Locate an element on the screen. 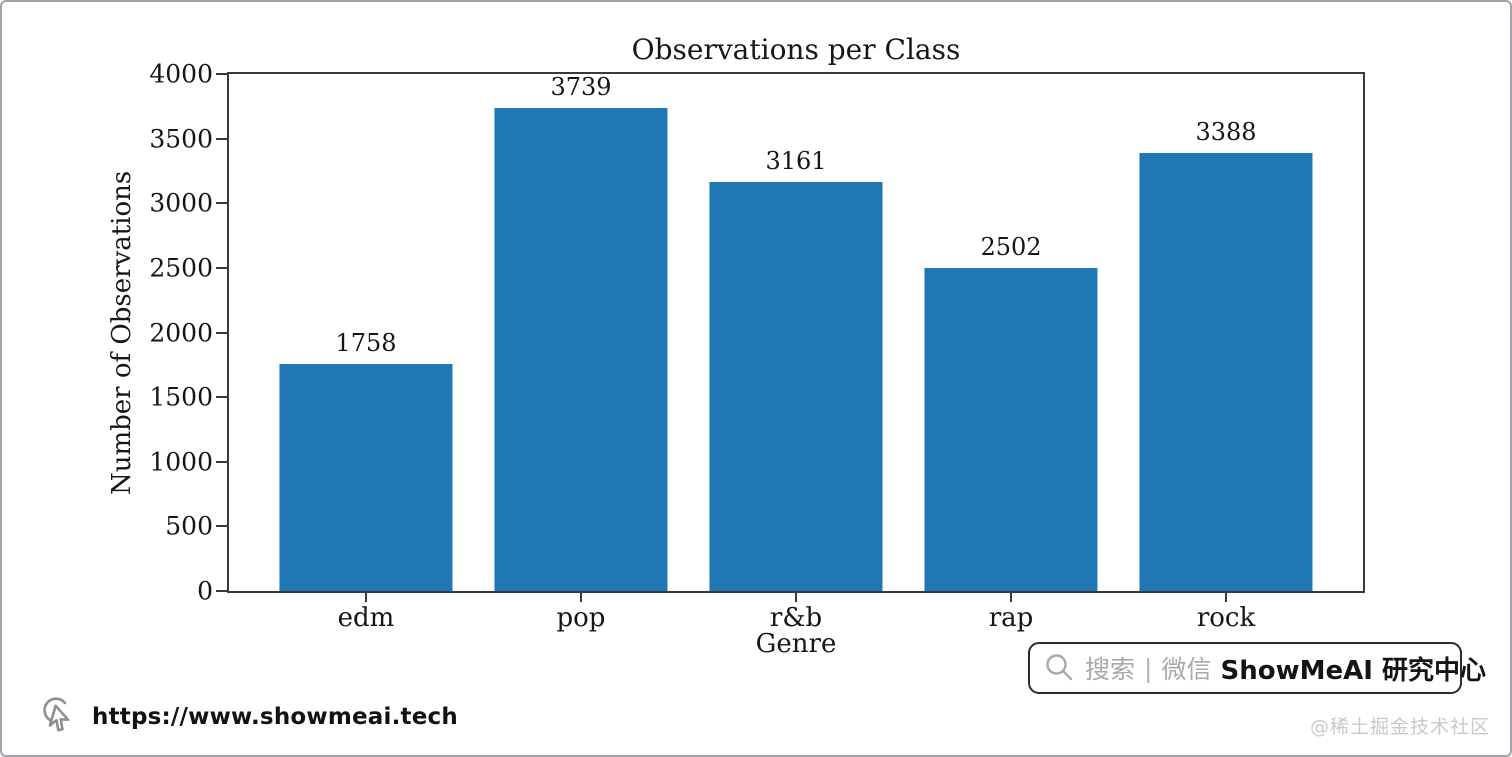  y-tick-label: 4000 is located at coordinates (181, 74).